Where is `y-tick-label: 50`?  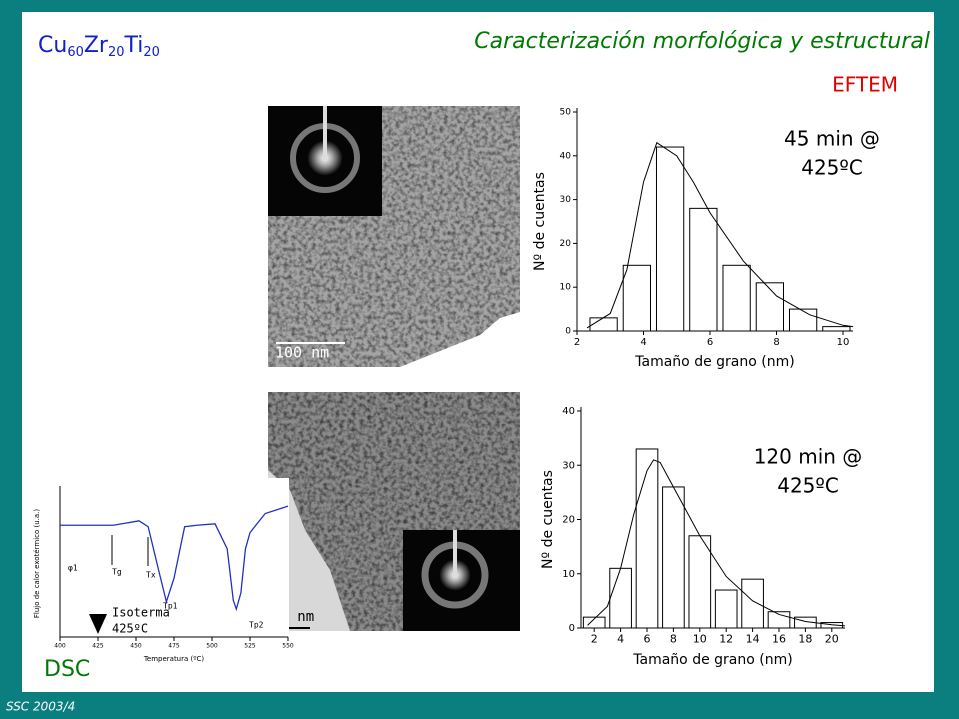
y-tick-label: 50 is located at coordinates (566, 113).